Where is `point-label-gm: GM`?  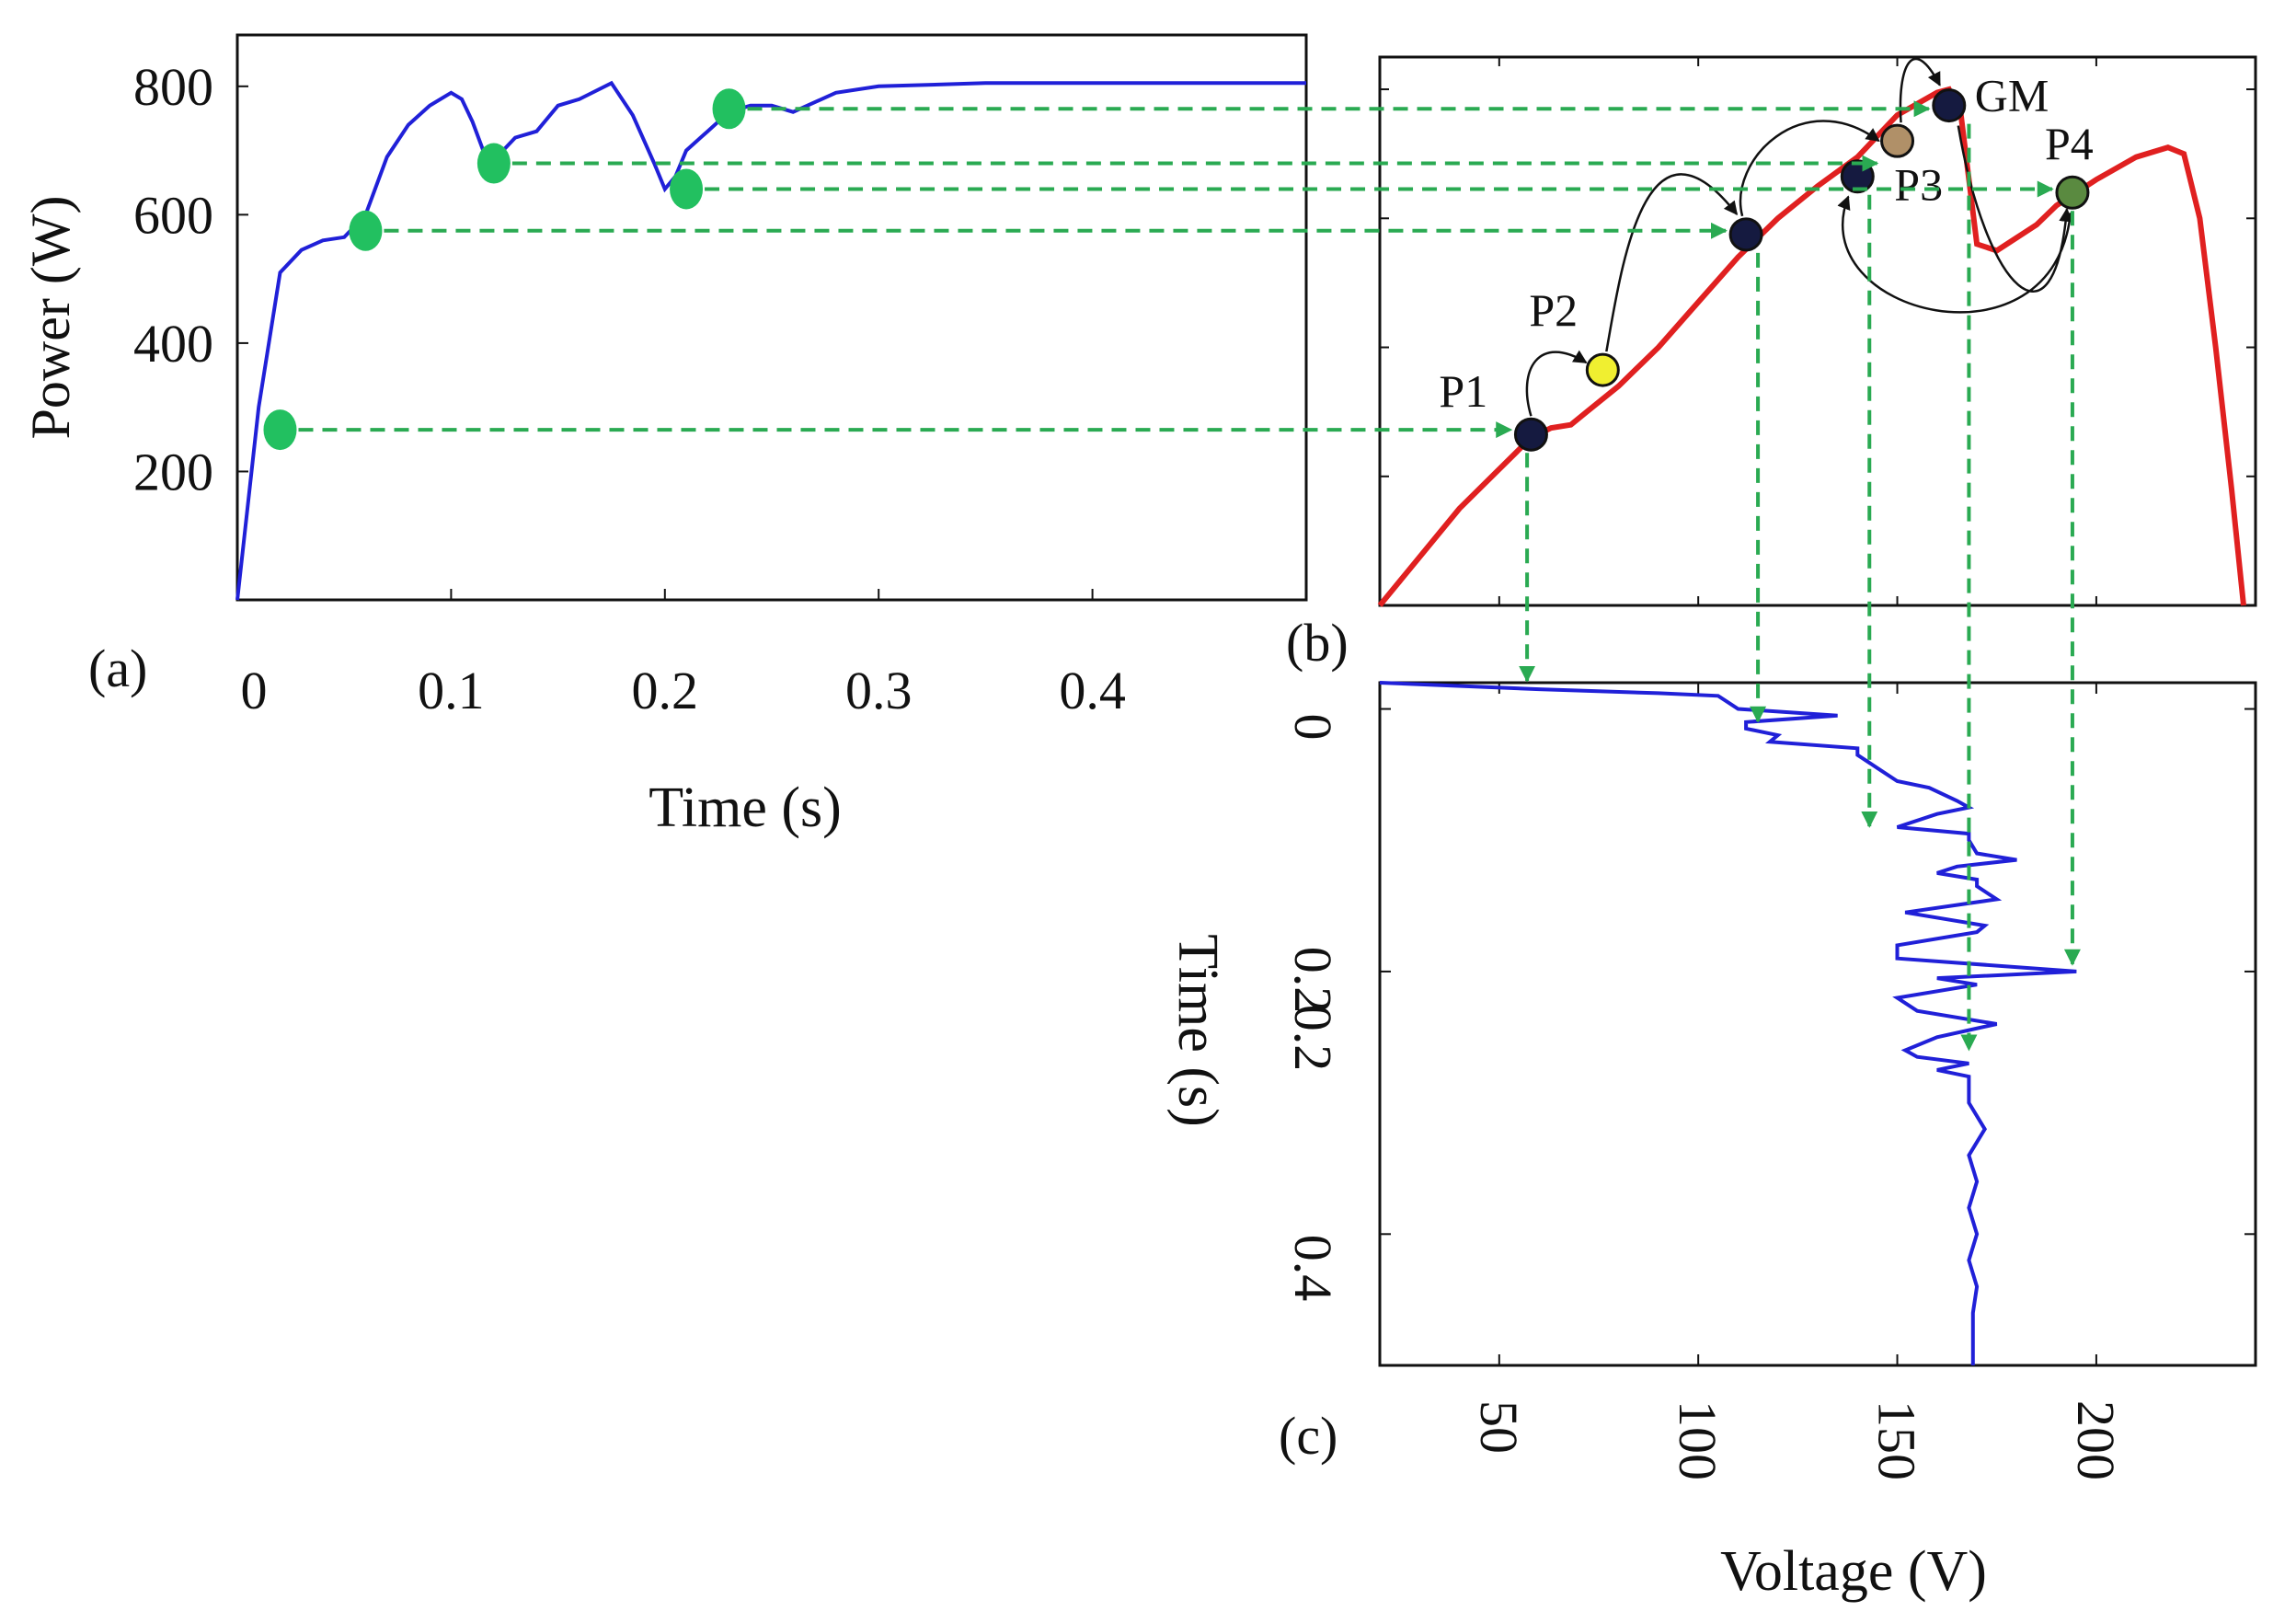
point-label-gm: GM is located at coordinates (2012, 95).